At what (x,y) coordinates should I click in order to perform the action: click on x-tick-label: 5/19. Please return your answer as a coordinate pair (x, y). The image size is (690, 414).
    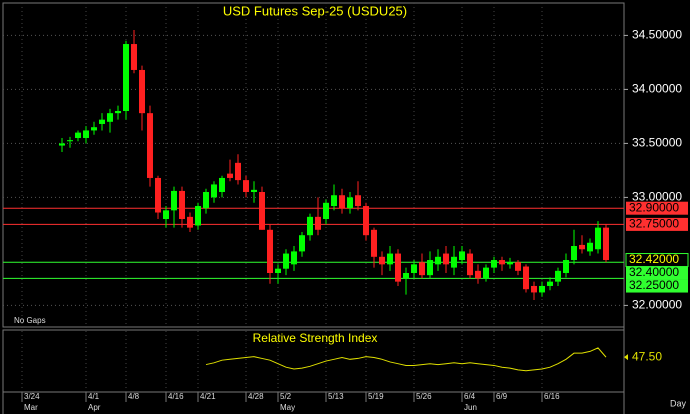
    Looking at the image, I should click on (376, 396).